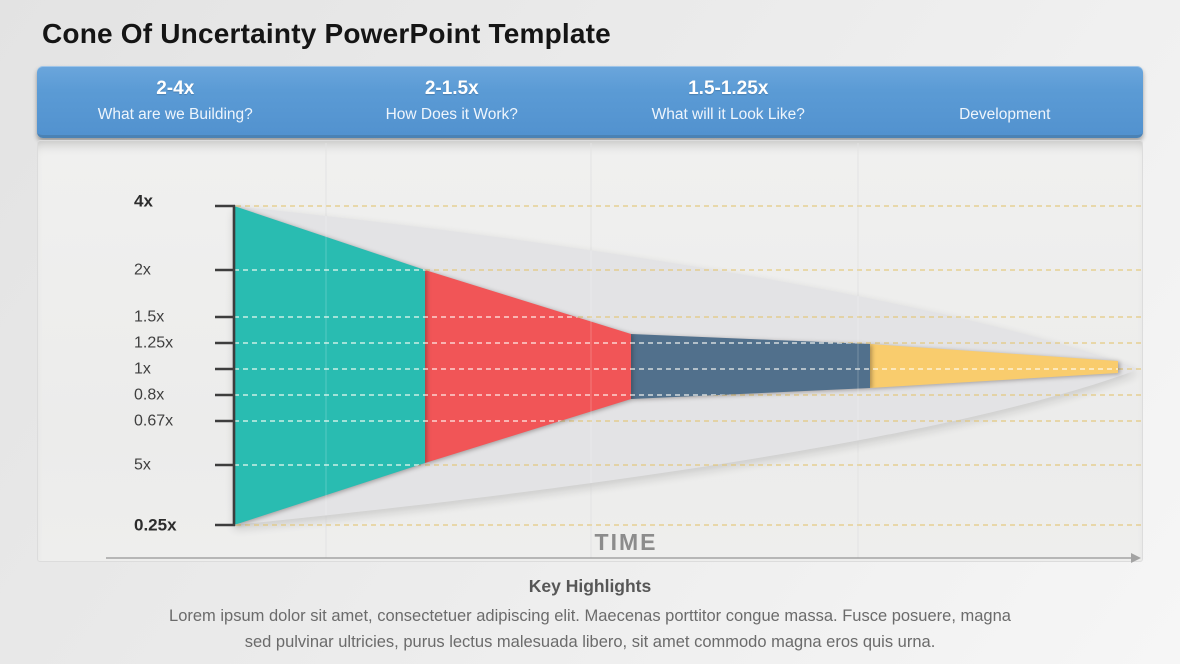 This screenshot has width=1180, height=664. I want to click on phase-2-question: How Does it Work?, so click(451, 114).